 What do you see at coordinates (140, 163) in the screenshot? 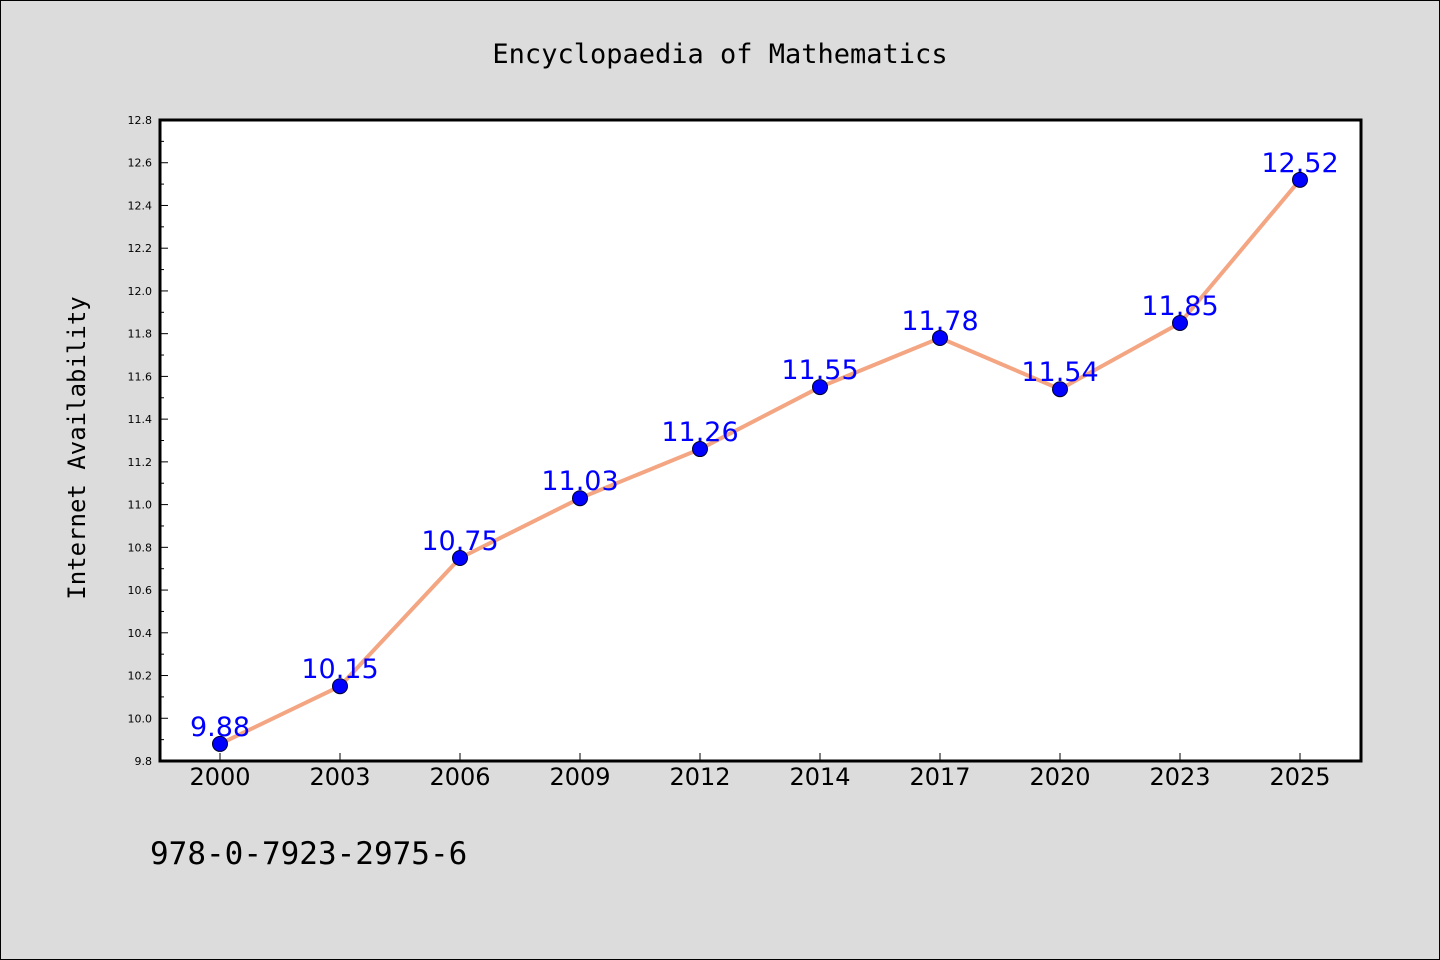
I see `y-tick-label: 12.6` at bounding box center [140, 163].